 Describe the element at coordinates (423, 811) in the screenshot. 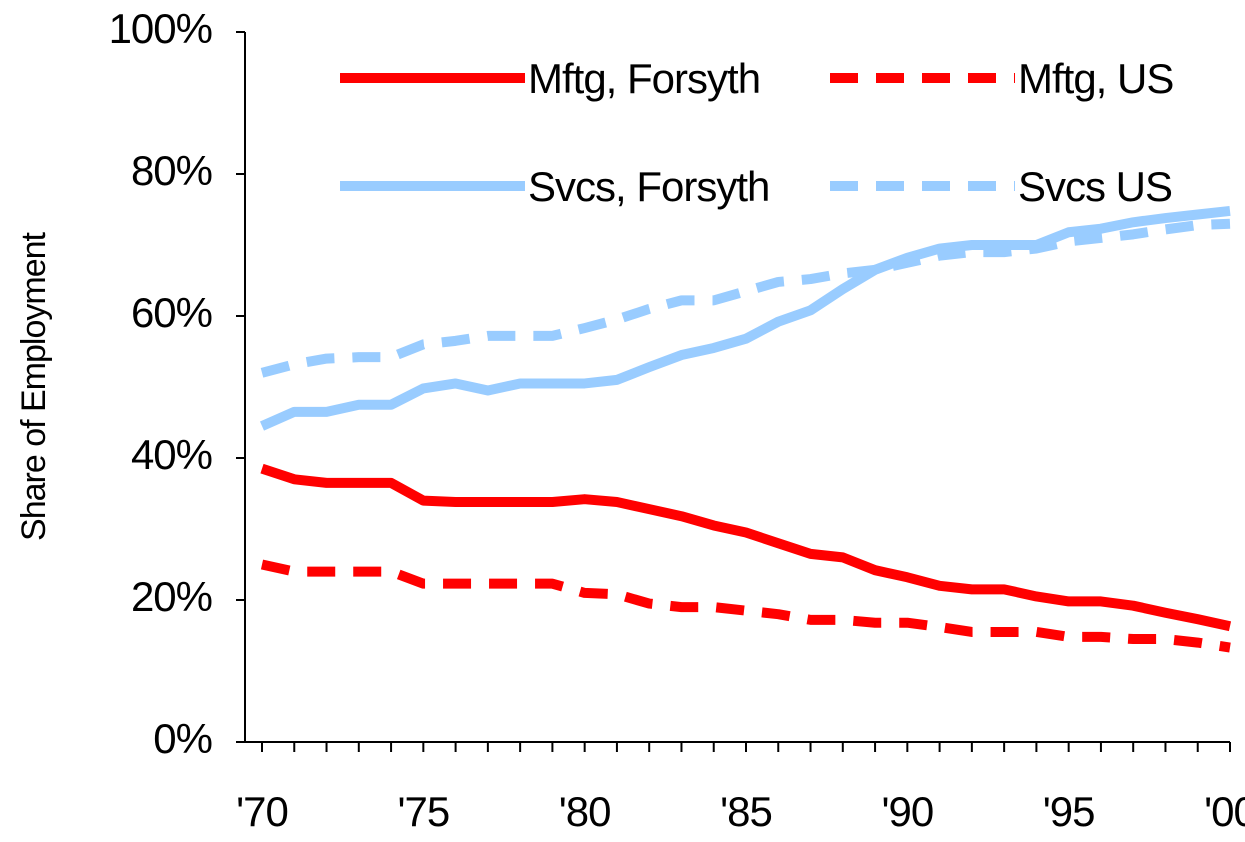

I see `x-tick-label: '75` at that location.